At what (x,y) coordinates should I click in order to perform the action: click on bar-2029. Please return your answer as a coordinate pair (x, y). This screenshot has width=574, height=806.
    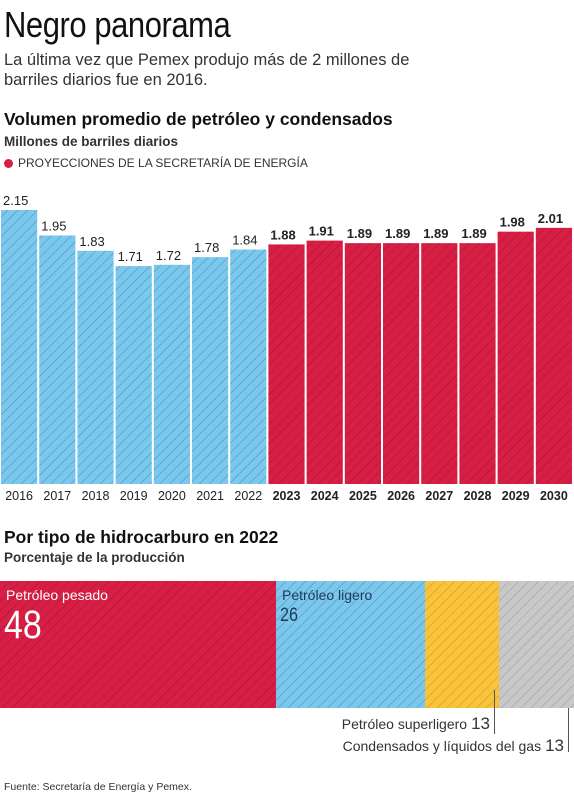
    Looking at the image, I should click on (515, 357).